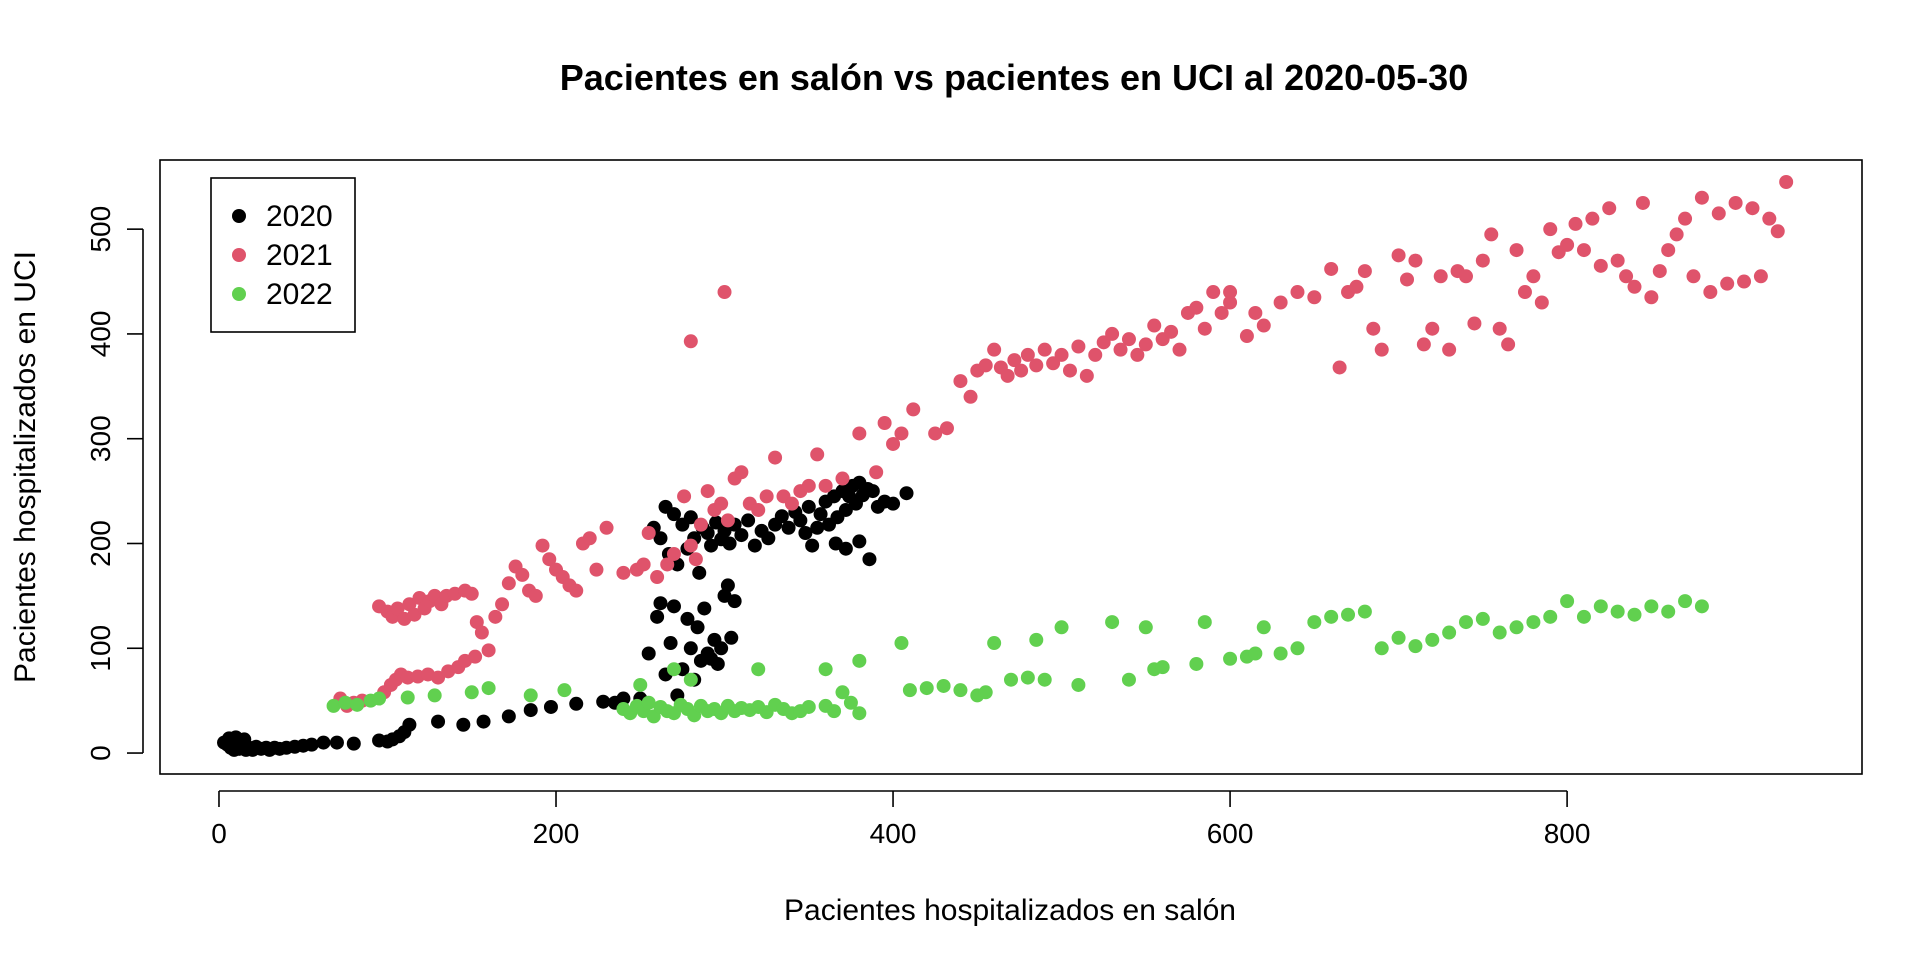 Image resolution: width=1920 pixels, height=960 pixels. Describe the element at coordinates (239, 216) in the screenshot. I see `legend-marker-2020` at that location.